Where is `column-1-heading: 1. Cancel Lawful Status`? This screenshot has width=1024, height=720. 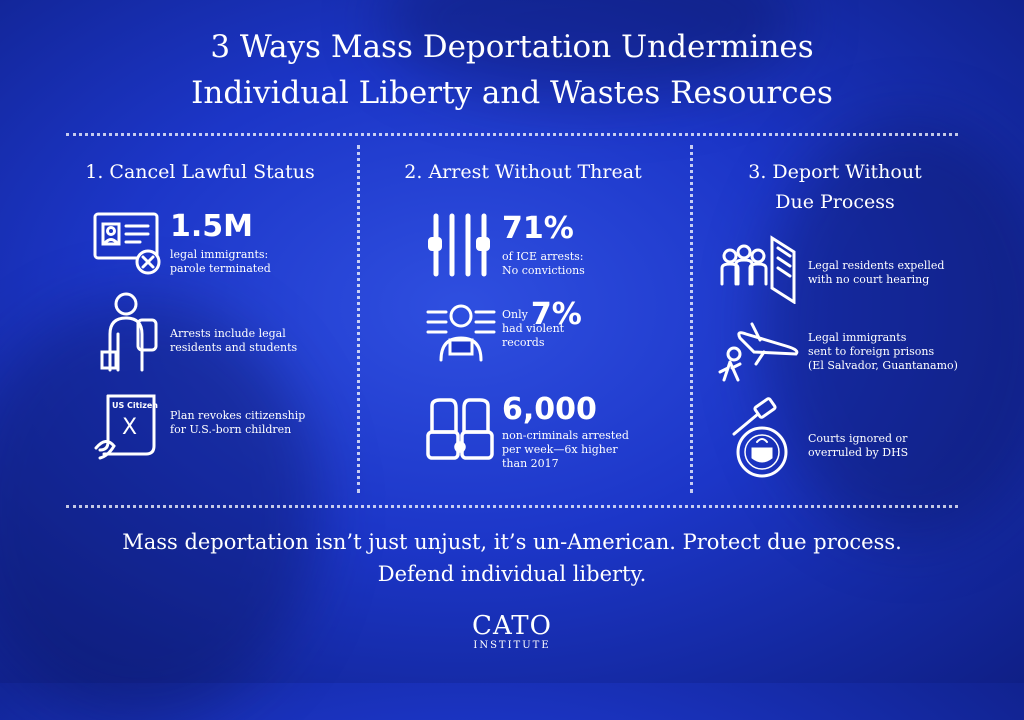 column-1-heading: 1. Cancel Lawful Status is located at coordinates (200, 172).